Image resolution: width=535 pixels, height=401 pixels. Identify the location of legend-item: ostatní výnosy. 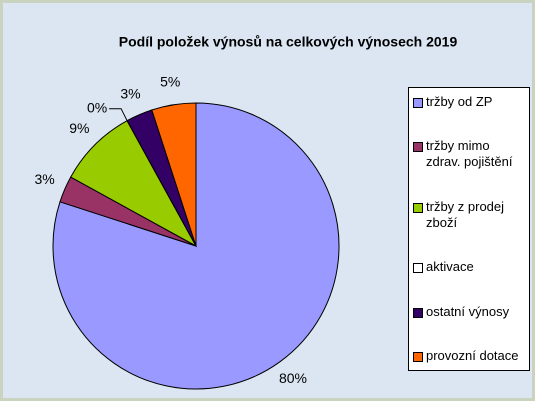
(469, 312).